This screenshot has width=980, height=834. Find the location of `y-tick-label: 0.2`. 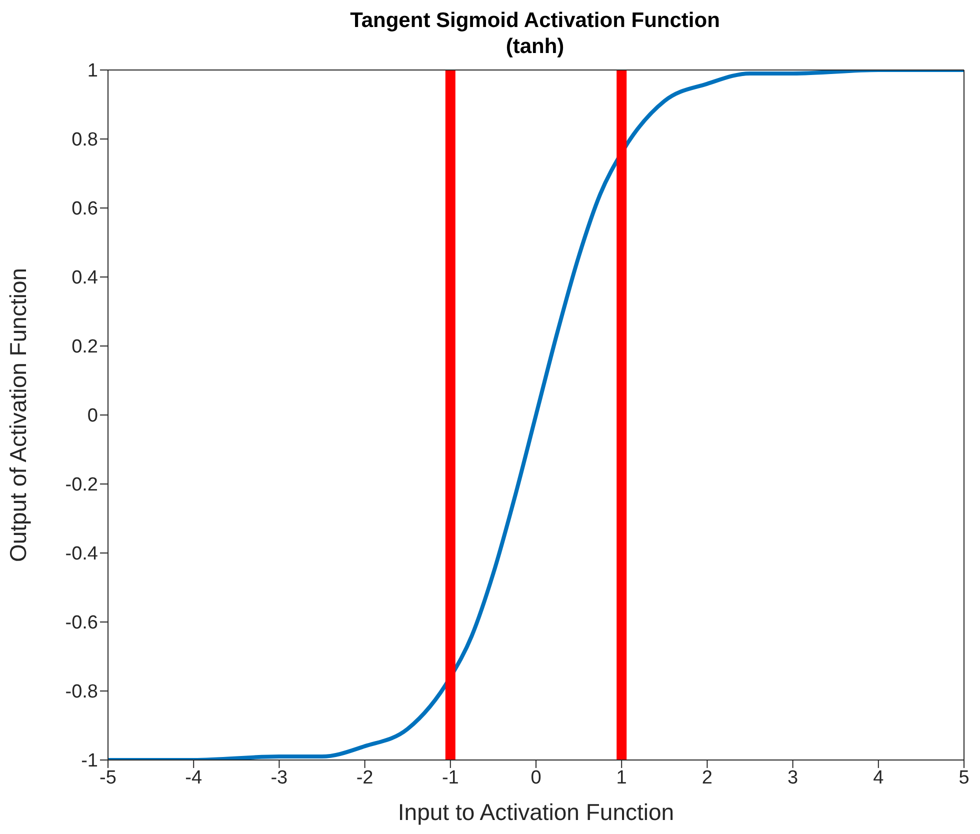

y-tick-label: 0.2 is located at coordinates (85, 347).